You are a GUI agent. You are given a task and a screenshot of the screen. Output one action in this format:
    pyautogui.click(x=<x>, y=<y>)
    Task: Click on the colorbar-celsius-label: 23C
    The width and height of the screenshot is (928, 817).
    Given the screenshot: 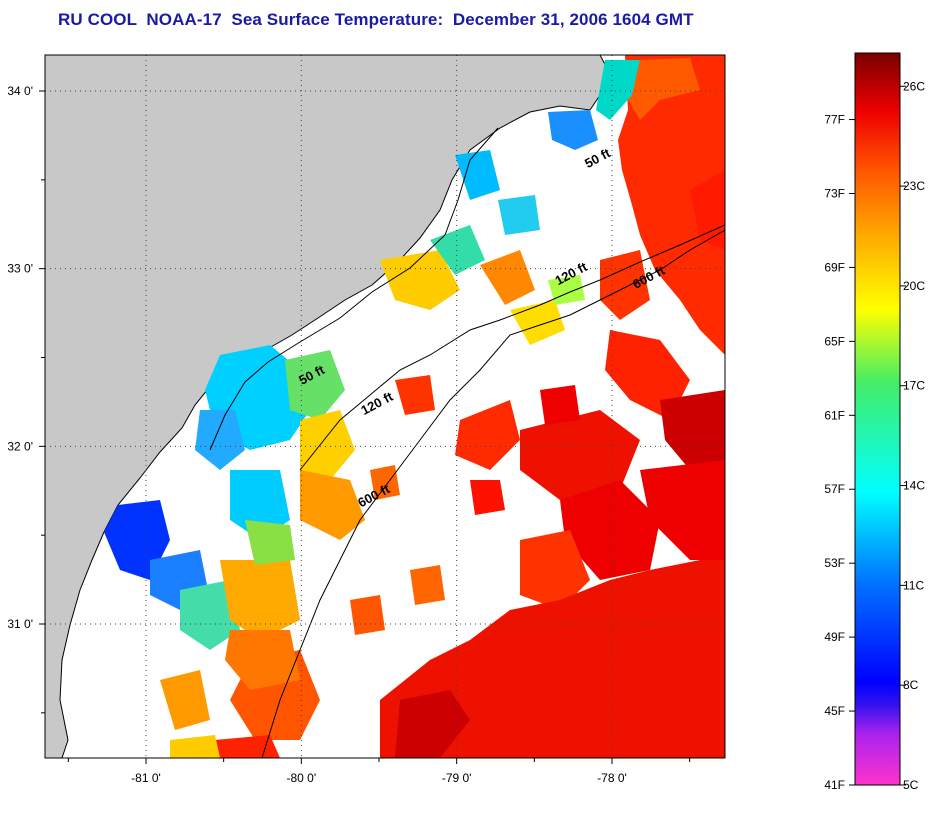 What is the action you would take?
    pyautogui.click(x=914, y=186)
    